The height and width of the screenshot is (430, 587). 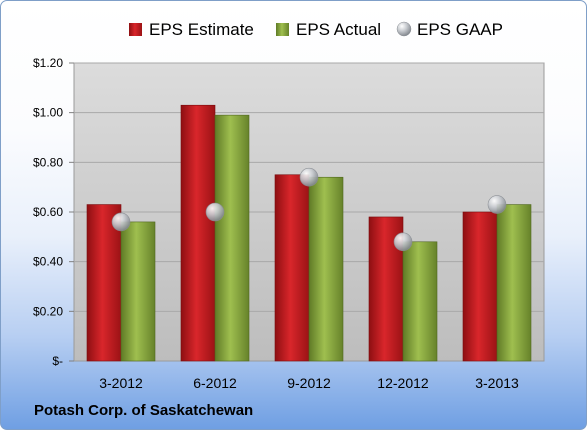 What do you see at coordinates (144, 410) in the screenshot?
I see `company-caption: Potash Corp. of Saskatchewan` at bounding box center [144, 410].